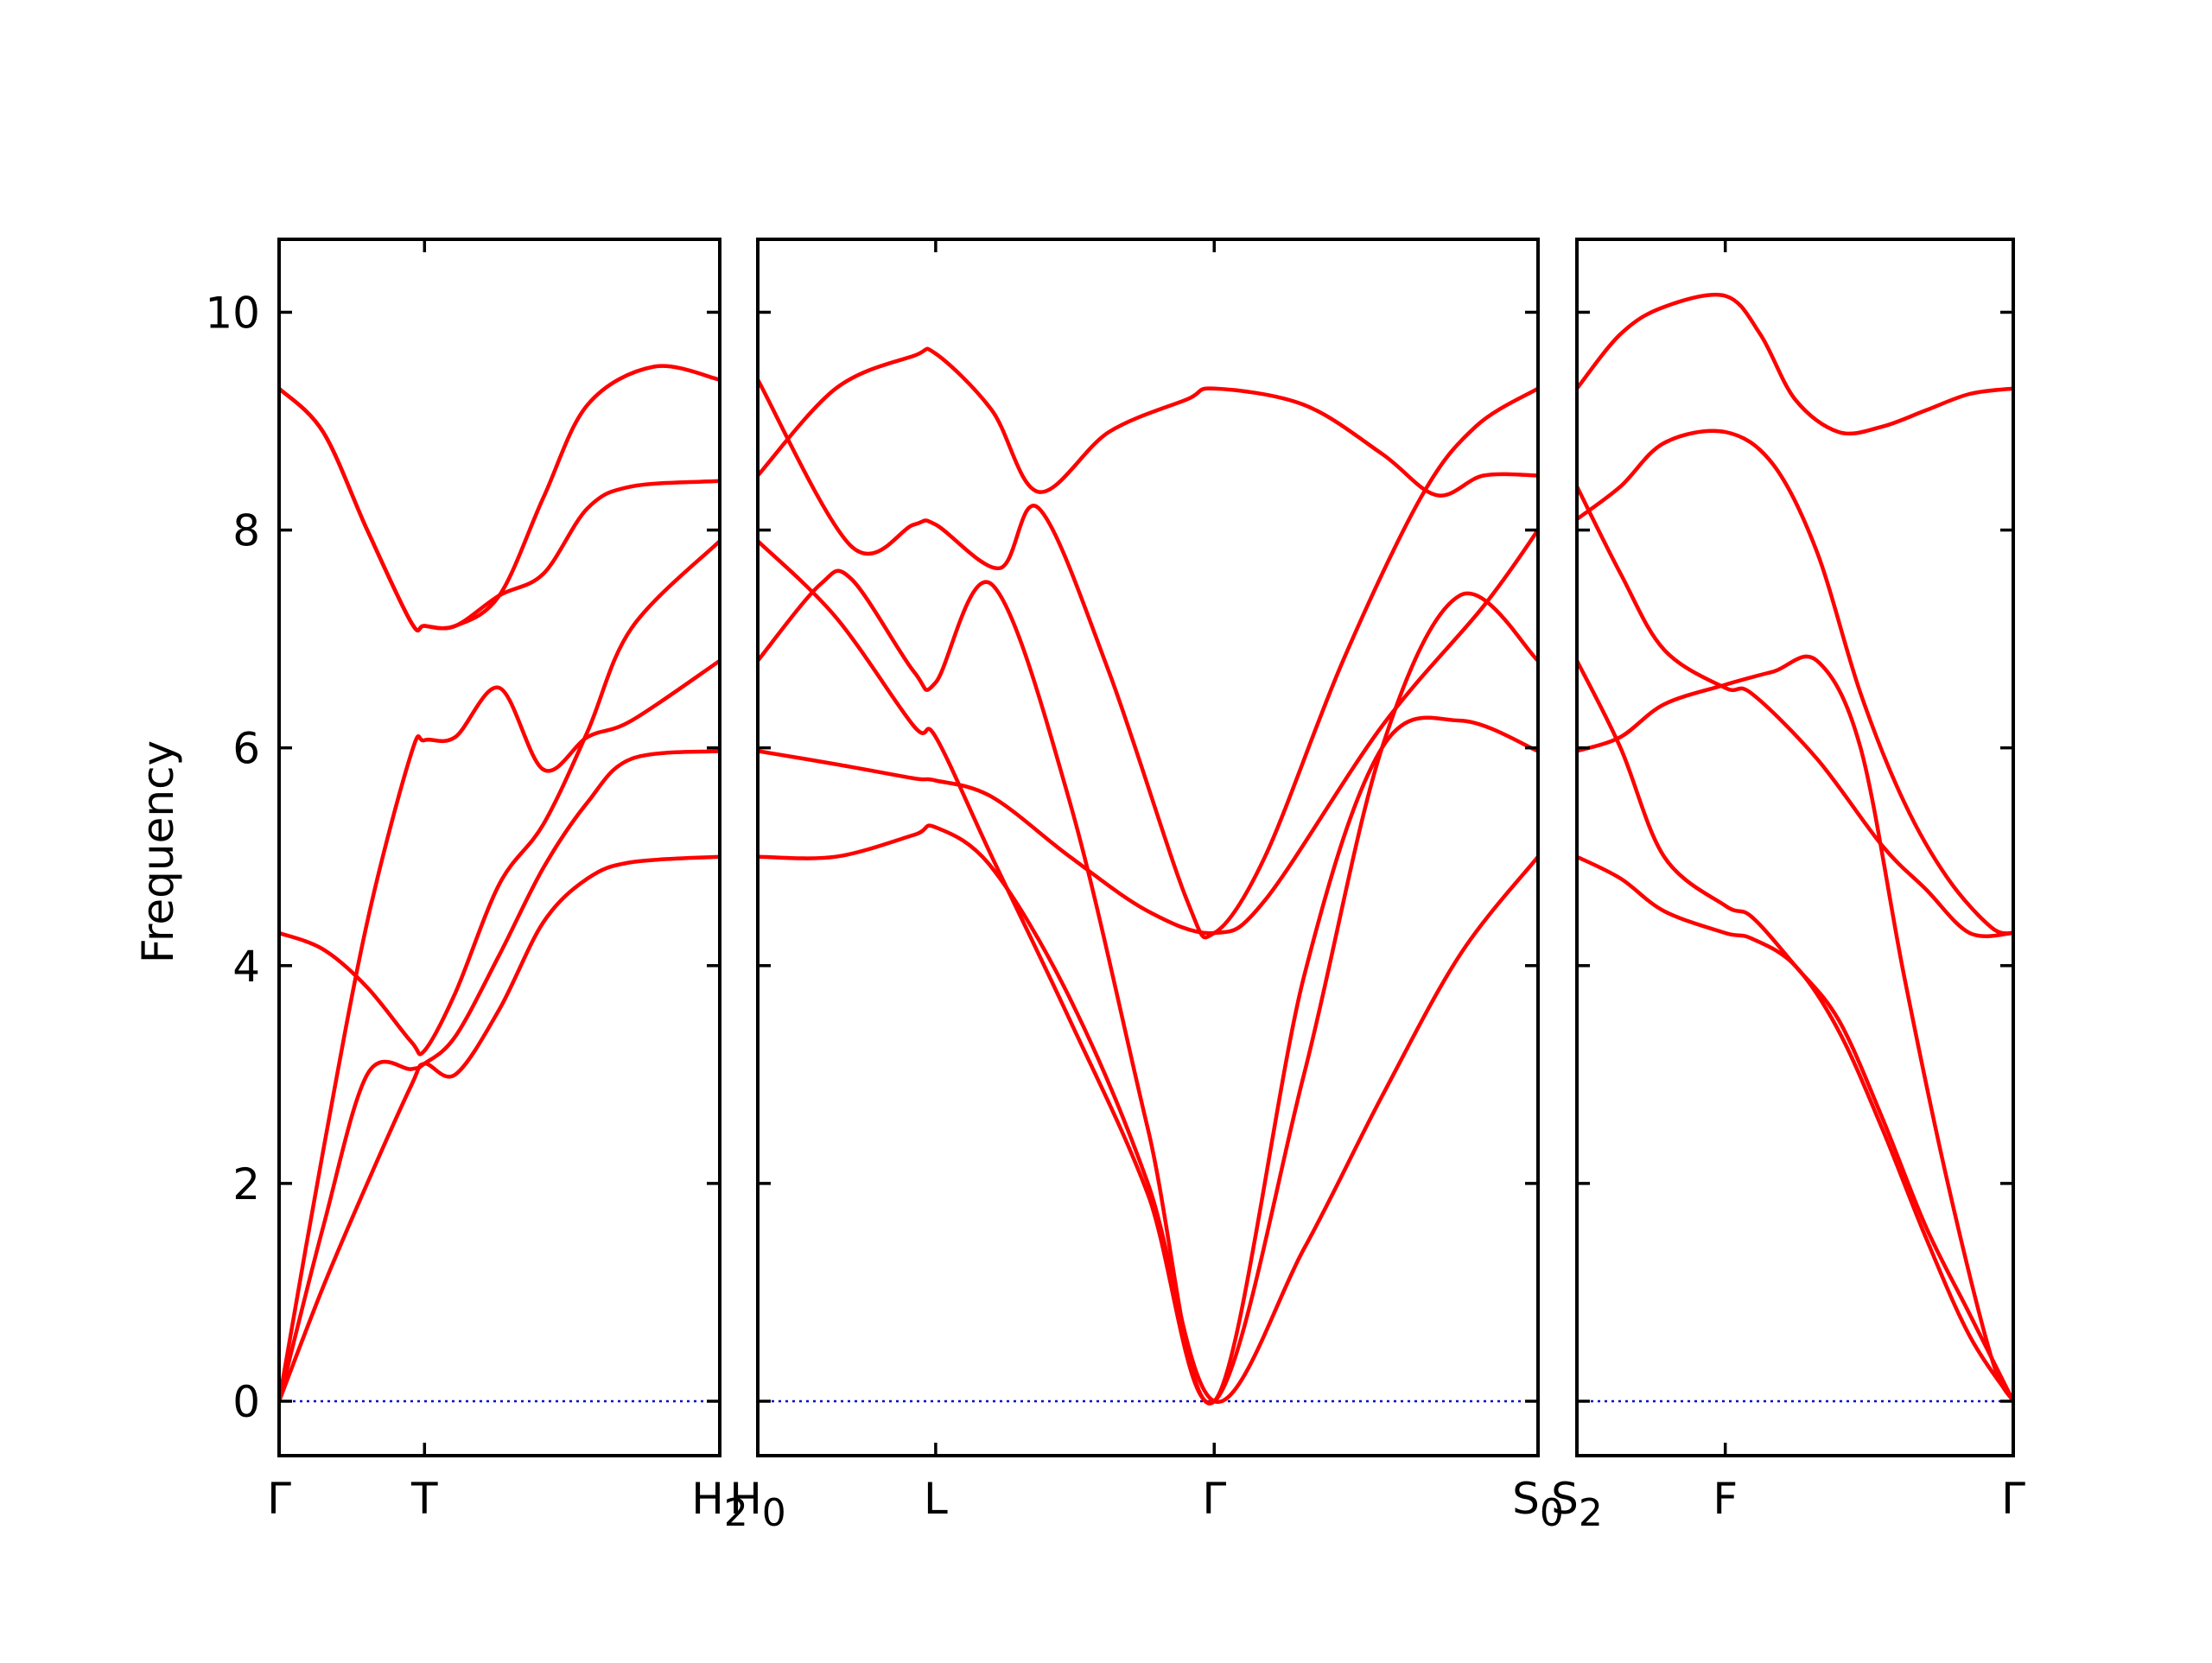  I want to click on y-tick-label: 10, so click(232, 313).